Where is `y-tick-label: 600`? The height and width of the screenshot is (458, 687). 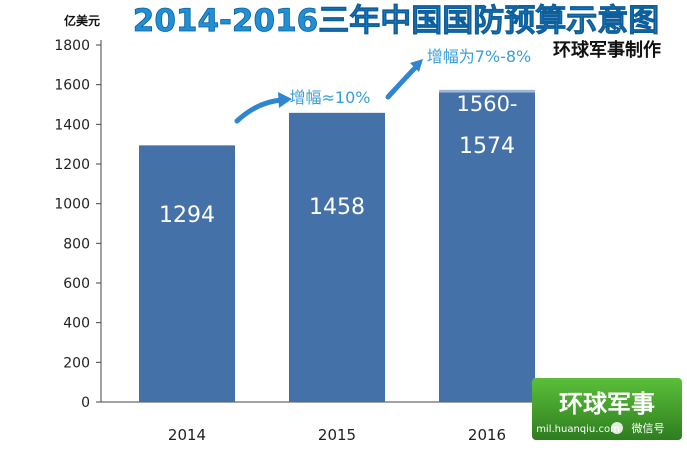 y-tick-label: 600 is located at coordinates (76, 284).